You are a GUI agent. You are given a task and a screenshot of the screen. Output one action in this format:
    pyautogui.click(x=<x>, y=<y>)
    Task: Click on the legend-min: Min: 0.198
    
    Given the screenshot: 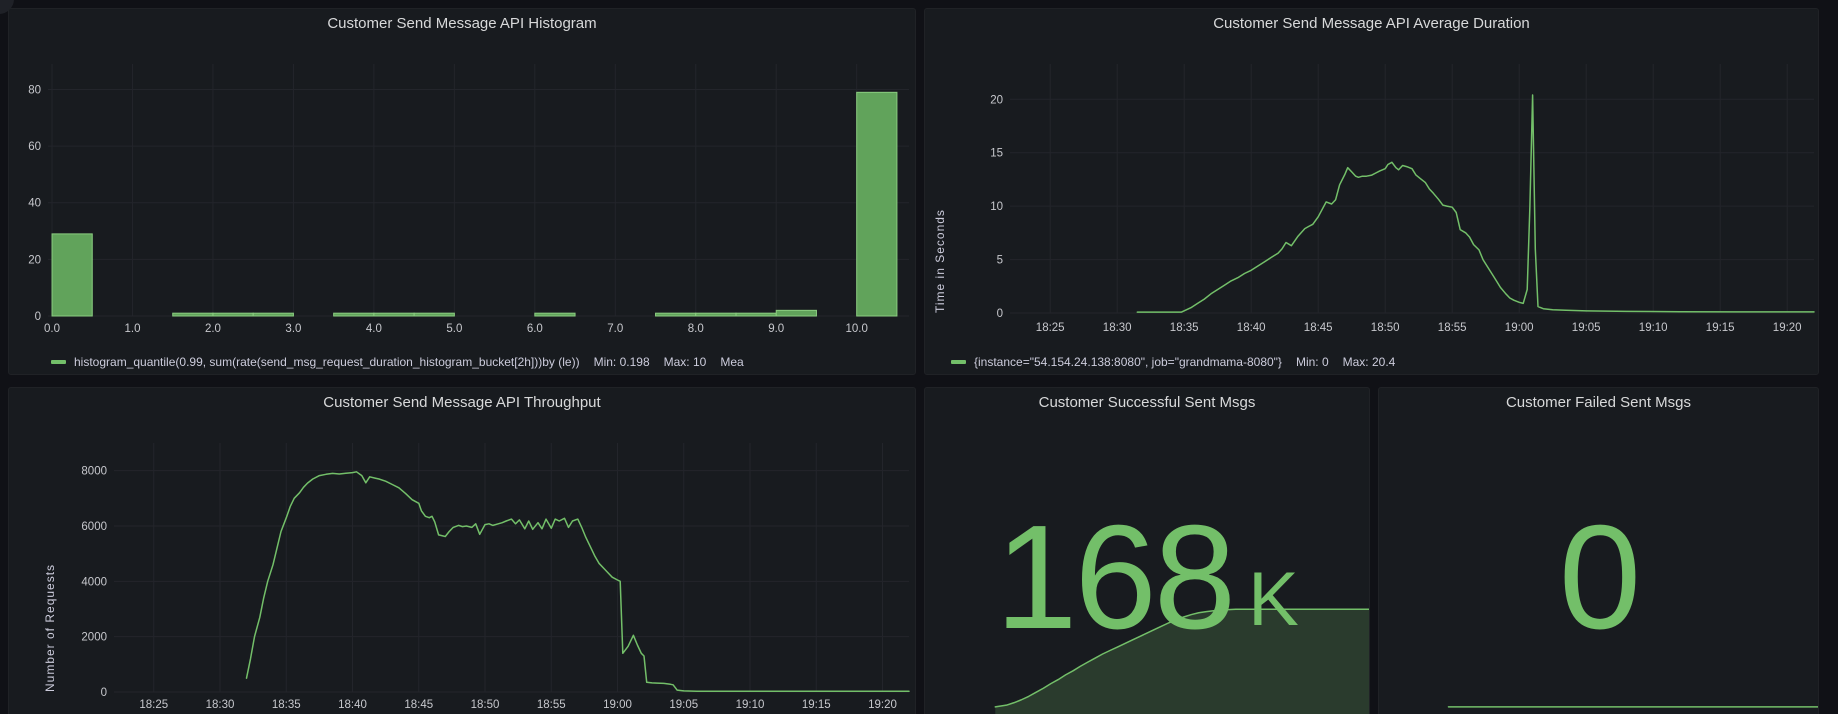 What is the action you would take?
    pyautogui.click(x=621, y=362)
    